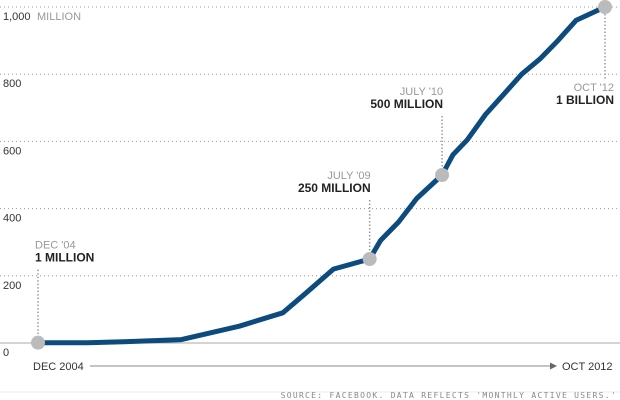 This screenshot has width=620, height=400. What do you see at coordinates (42, 185) in the screenshot?
I see `y-axis-ticks: 0 200 400 600 800 1,000 MILLION` at bounding box center [42, 185].